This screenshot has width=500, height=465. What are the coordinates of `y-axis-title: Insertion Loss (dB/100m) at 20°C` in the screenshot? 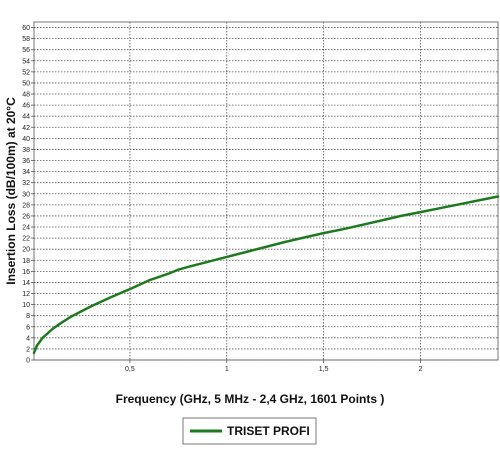 It's located at (11, 191).